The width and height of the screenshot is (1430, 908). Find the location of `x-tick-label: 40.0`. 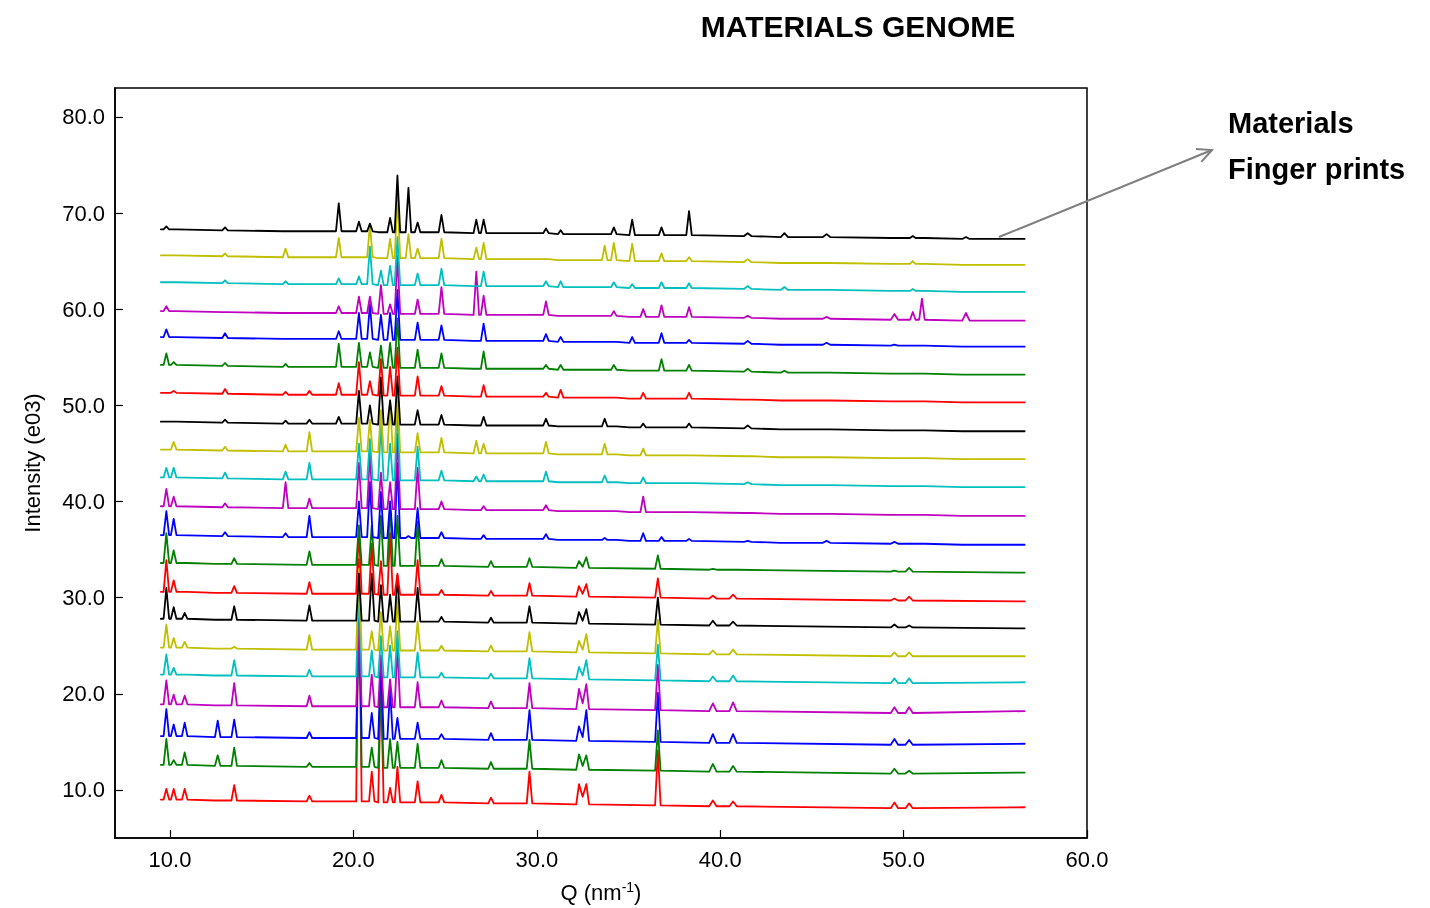

x-tick-label: 40.0 is located at coordinates (720, 859).